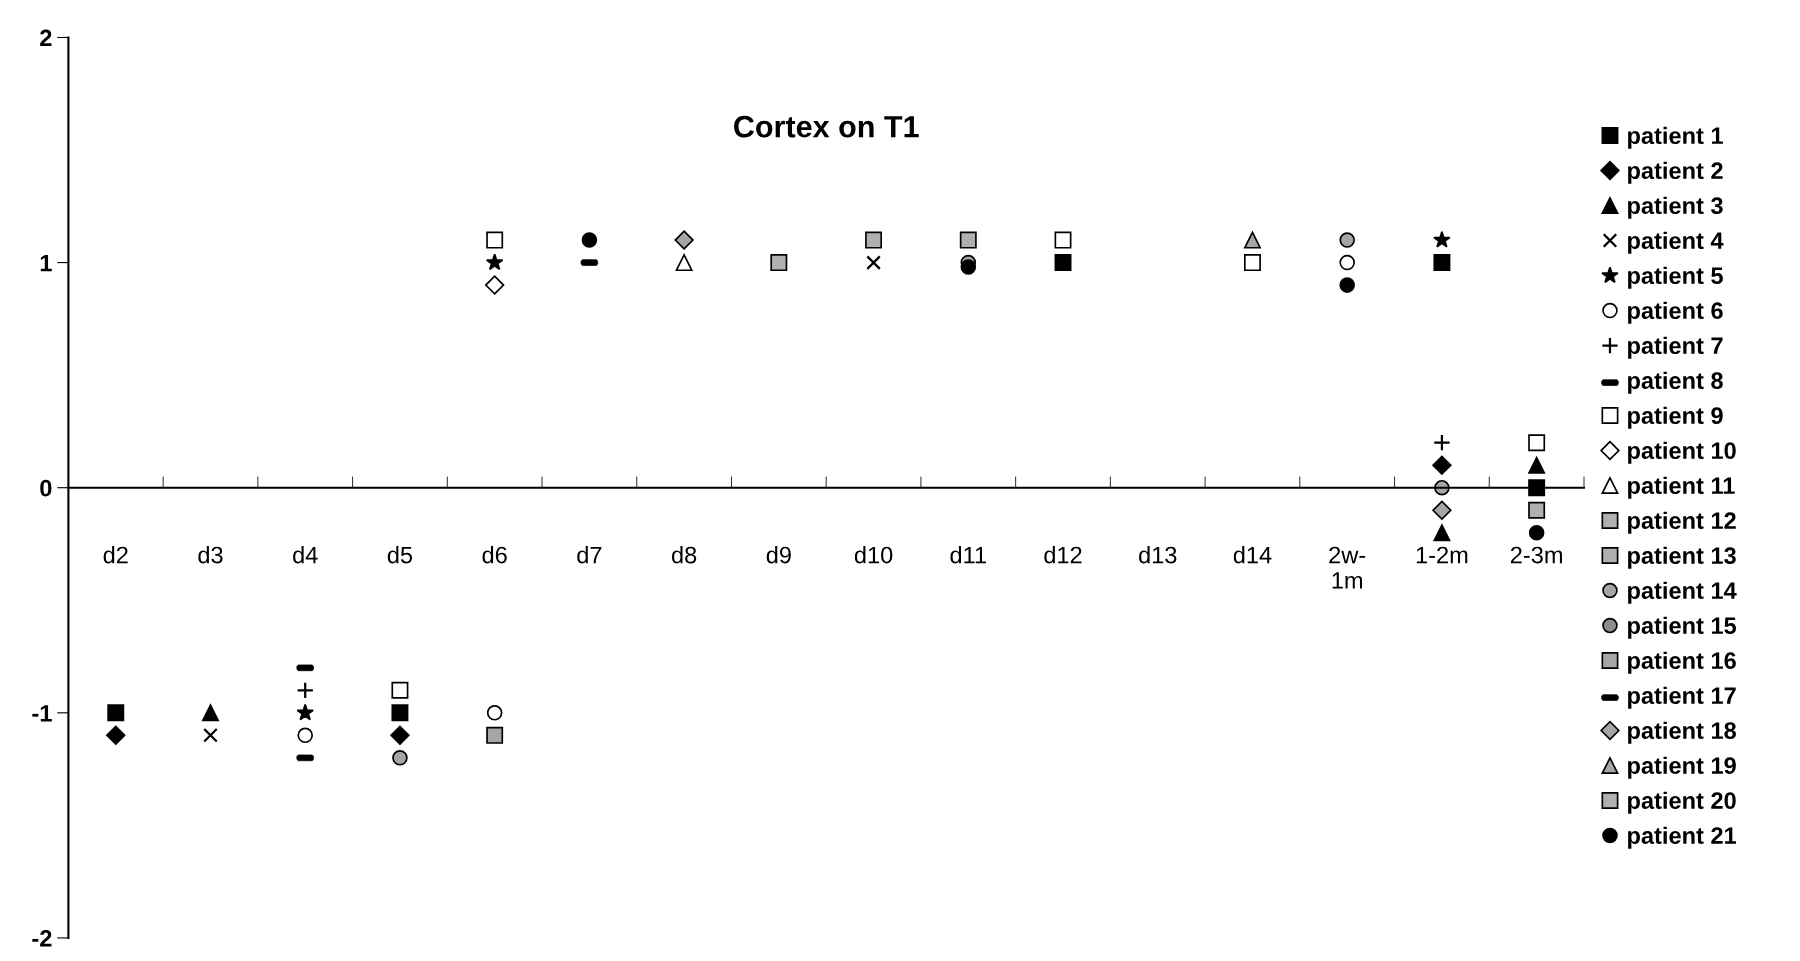  What do you see at coordinates (210, 555) in the screenshot?
I see `x-tick-label: d3` at bounding box center [210, 555].